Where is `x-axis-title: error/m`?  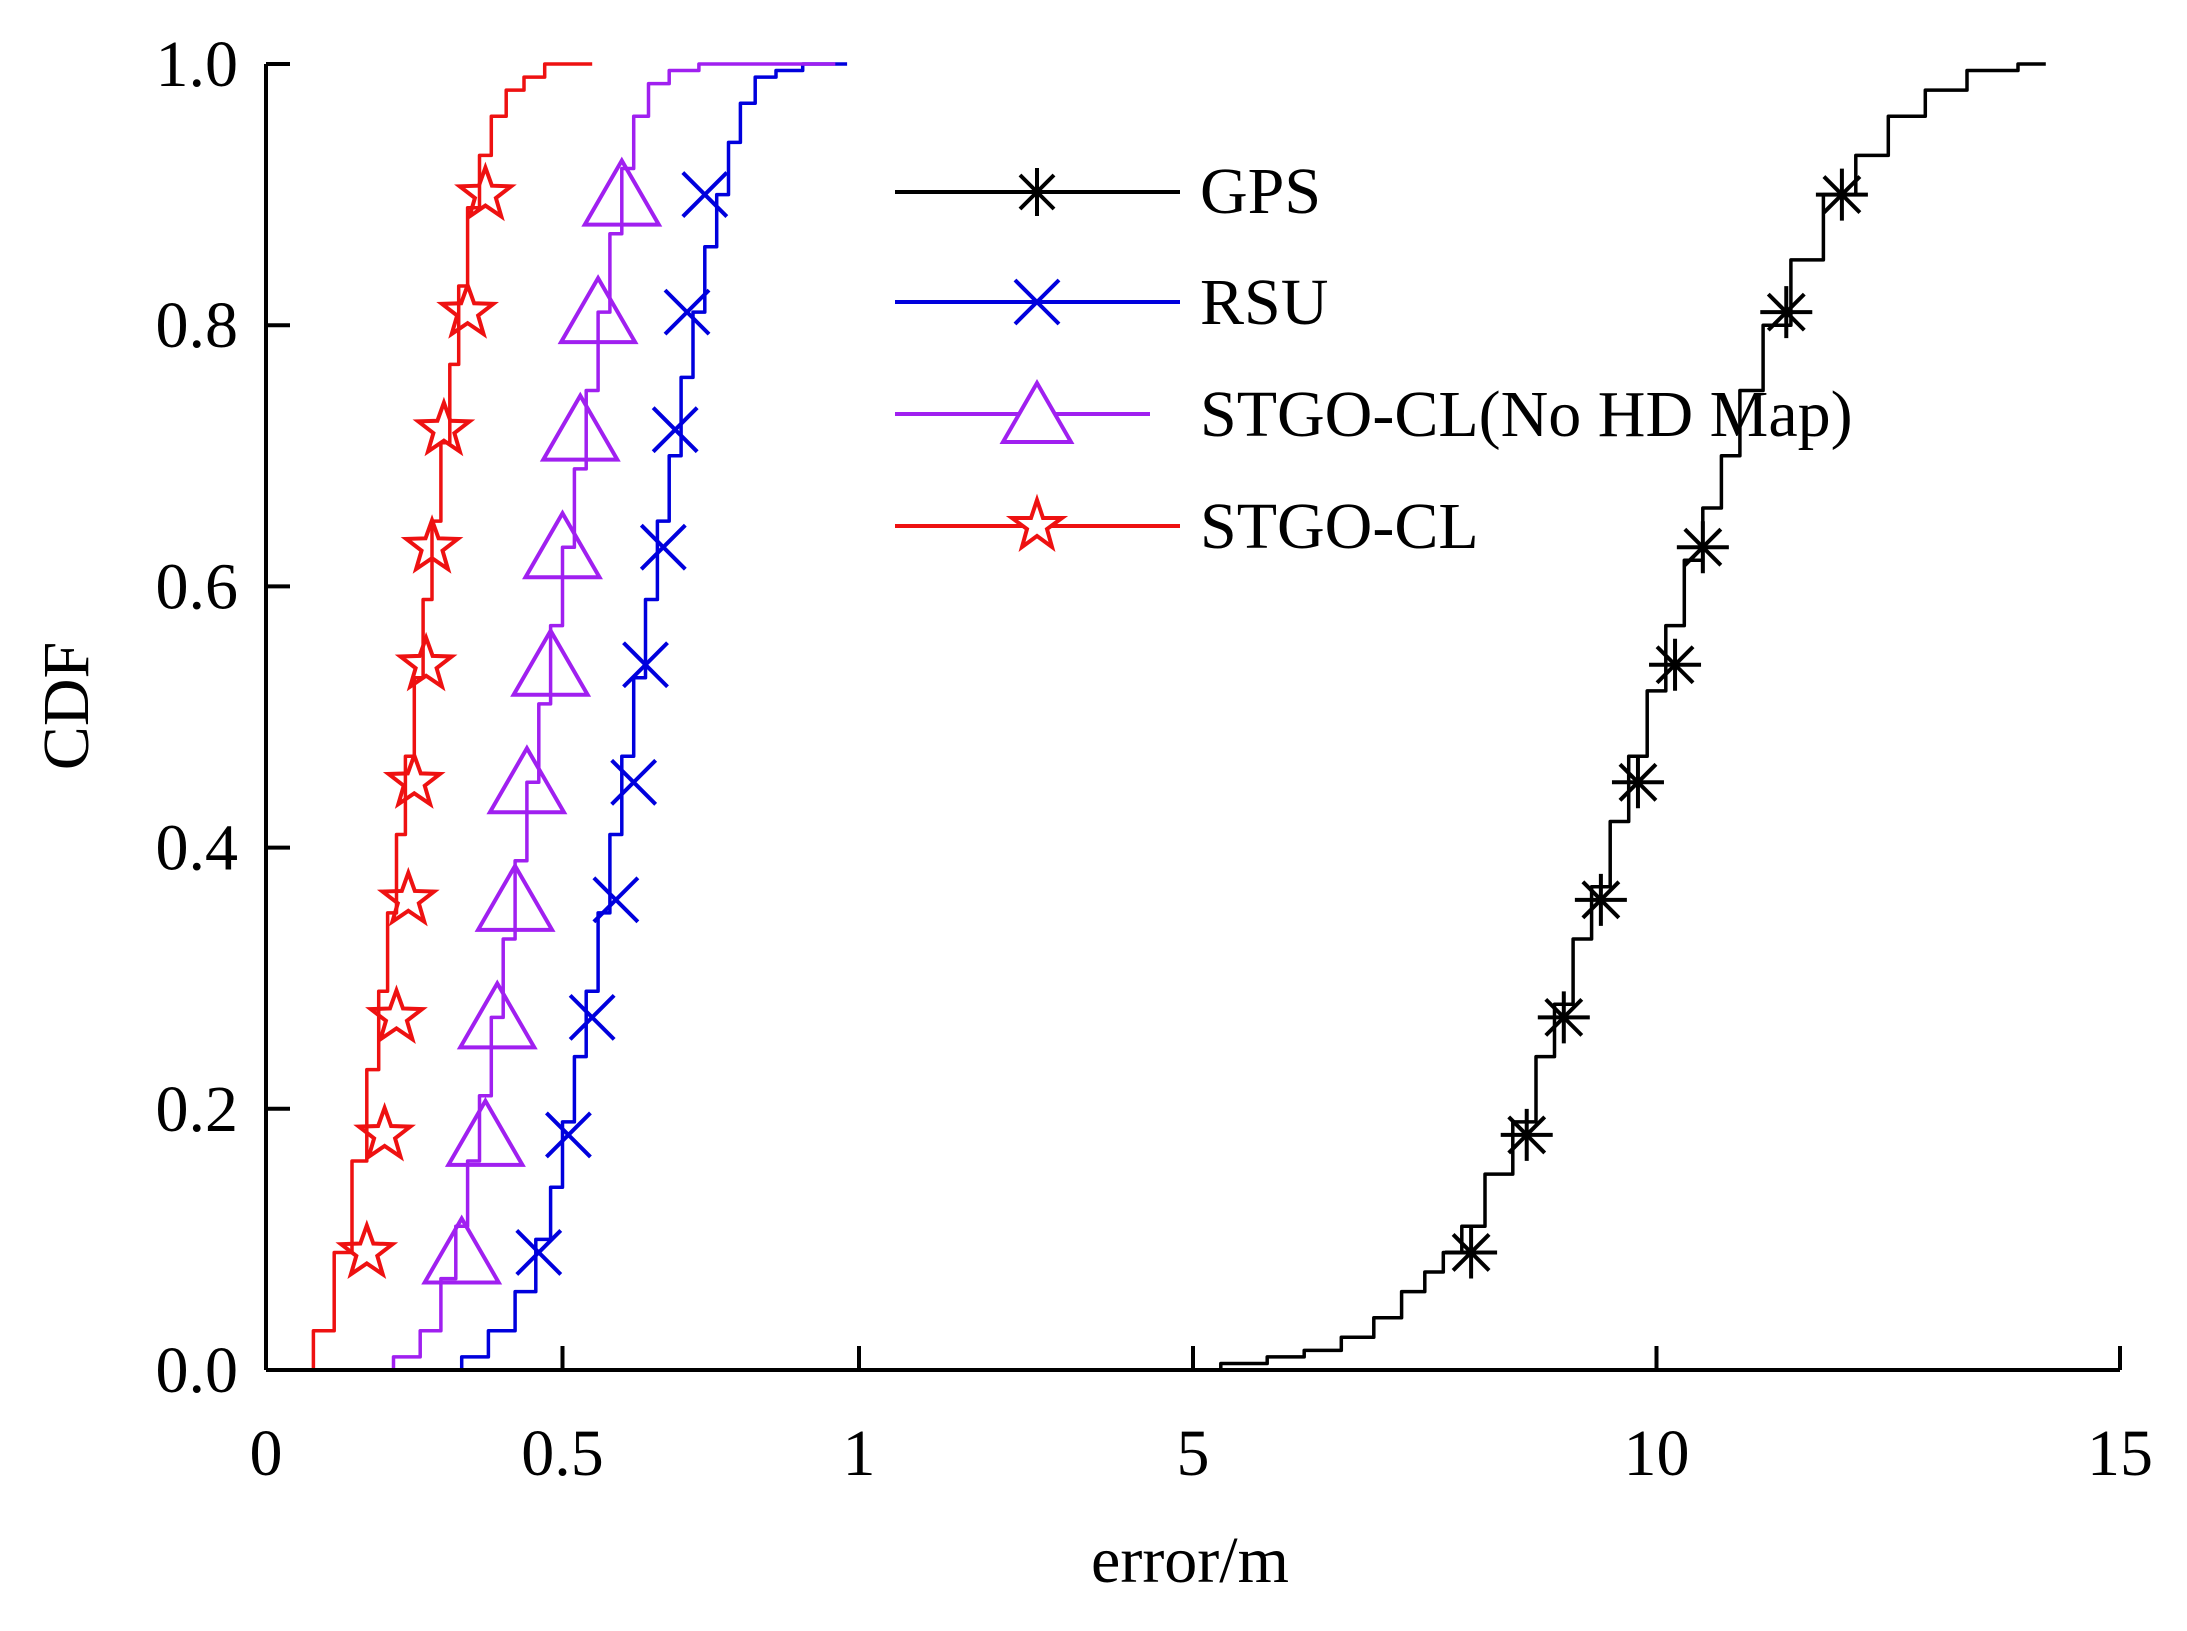
x-axis-title: error/m is located at coordinates (1190, 1560).